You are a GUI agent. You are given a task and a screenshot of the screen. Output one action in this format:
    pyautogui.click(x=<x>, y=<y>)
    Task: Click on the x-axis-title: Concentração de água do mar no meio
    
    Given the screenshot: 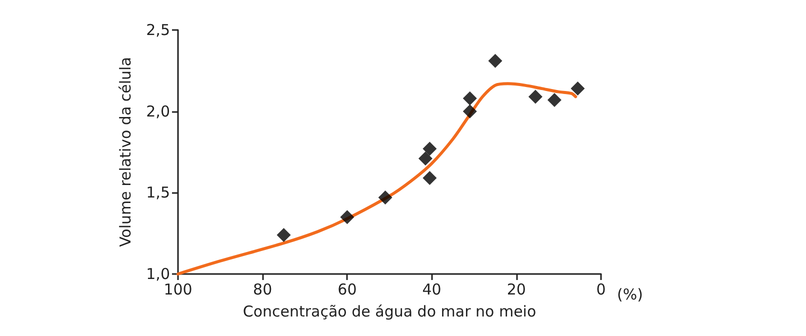 What is the action you would take?
    pyautogui.click(x=389, y=311)
    